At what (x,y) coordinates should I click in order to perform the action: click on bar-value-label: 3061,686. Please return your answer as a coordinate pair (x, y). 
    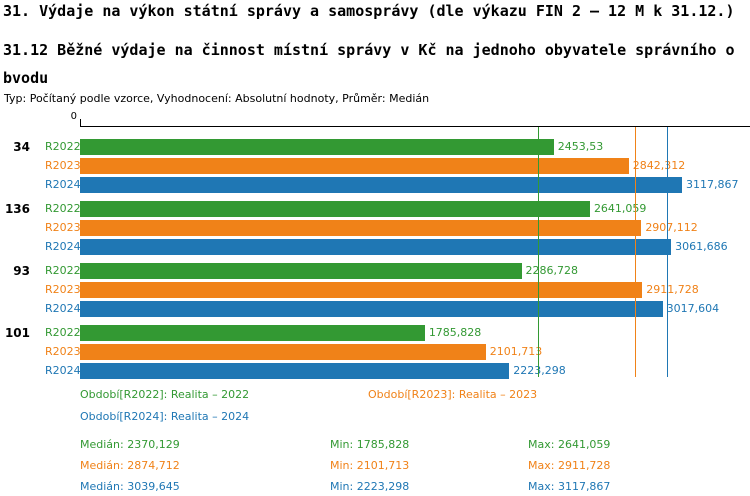
    Looking at the image, I should click on (701, 246).